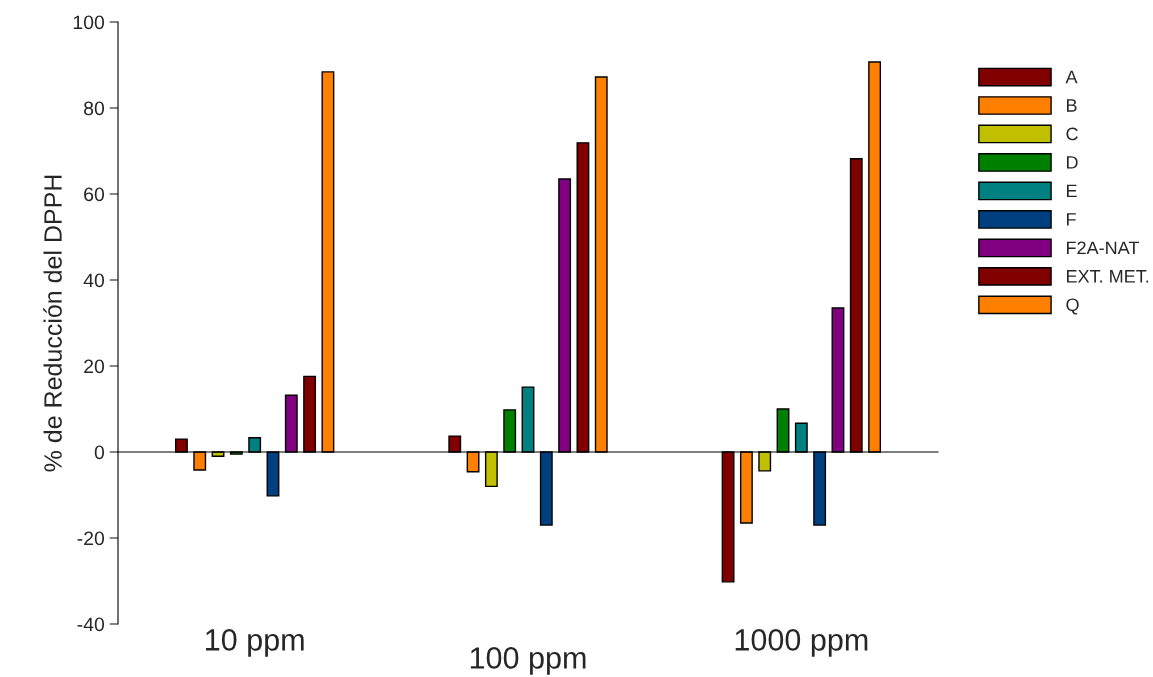 This screenshot has height=677, width=1153. I want to click on legend-label: C, so click(1072, 134).